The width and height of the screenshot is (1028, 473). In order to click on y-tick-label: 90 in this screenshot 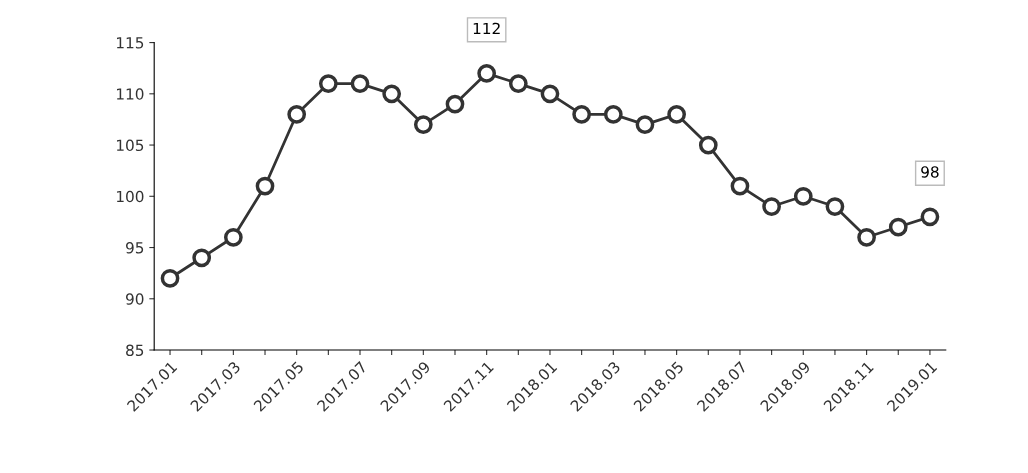, I will do `click(135, 299)`.